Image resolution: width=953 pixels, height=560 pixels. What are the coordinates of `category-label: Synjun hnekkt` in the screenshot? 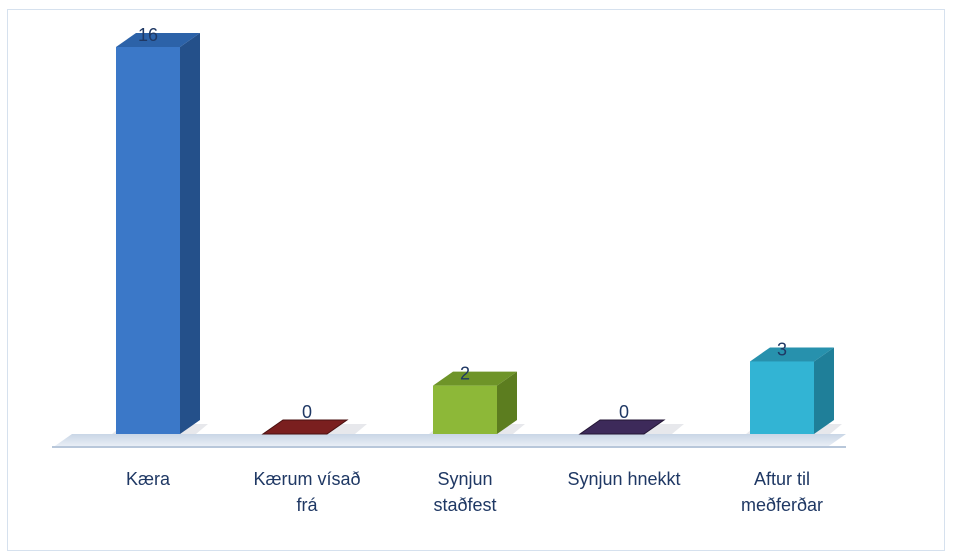 It's located at (623, 479).